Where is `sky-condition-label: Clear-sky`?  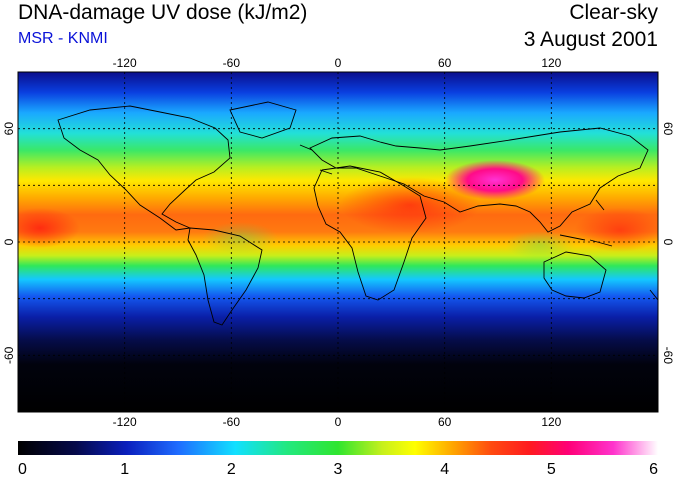
sky-condition-label: Clear-sky is located at coordinates (613, 12).